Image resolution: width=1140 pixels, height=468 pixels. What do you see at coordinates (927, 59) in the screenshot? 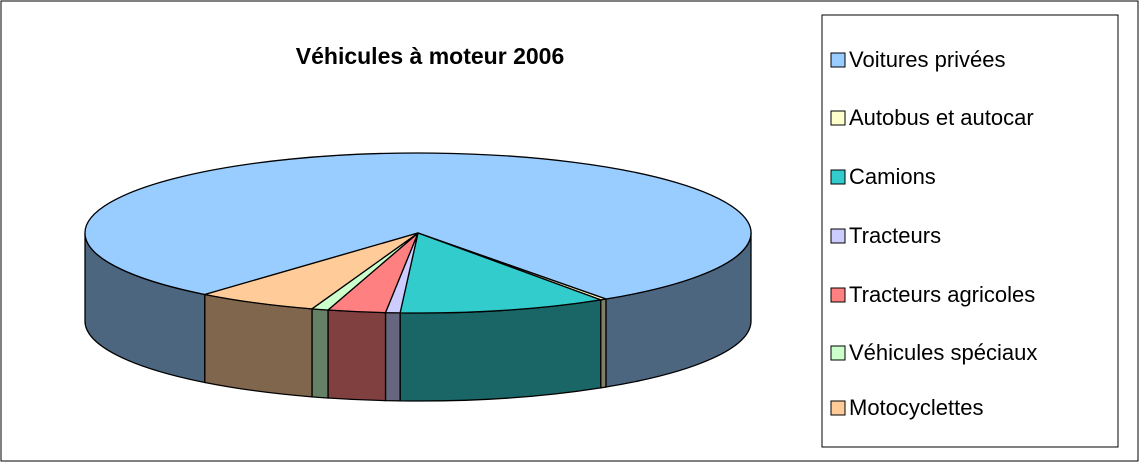
I see `legend-label: Voitures privées` at bounding box center [927, 59].